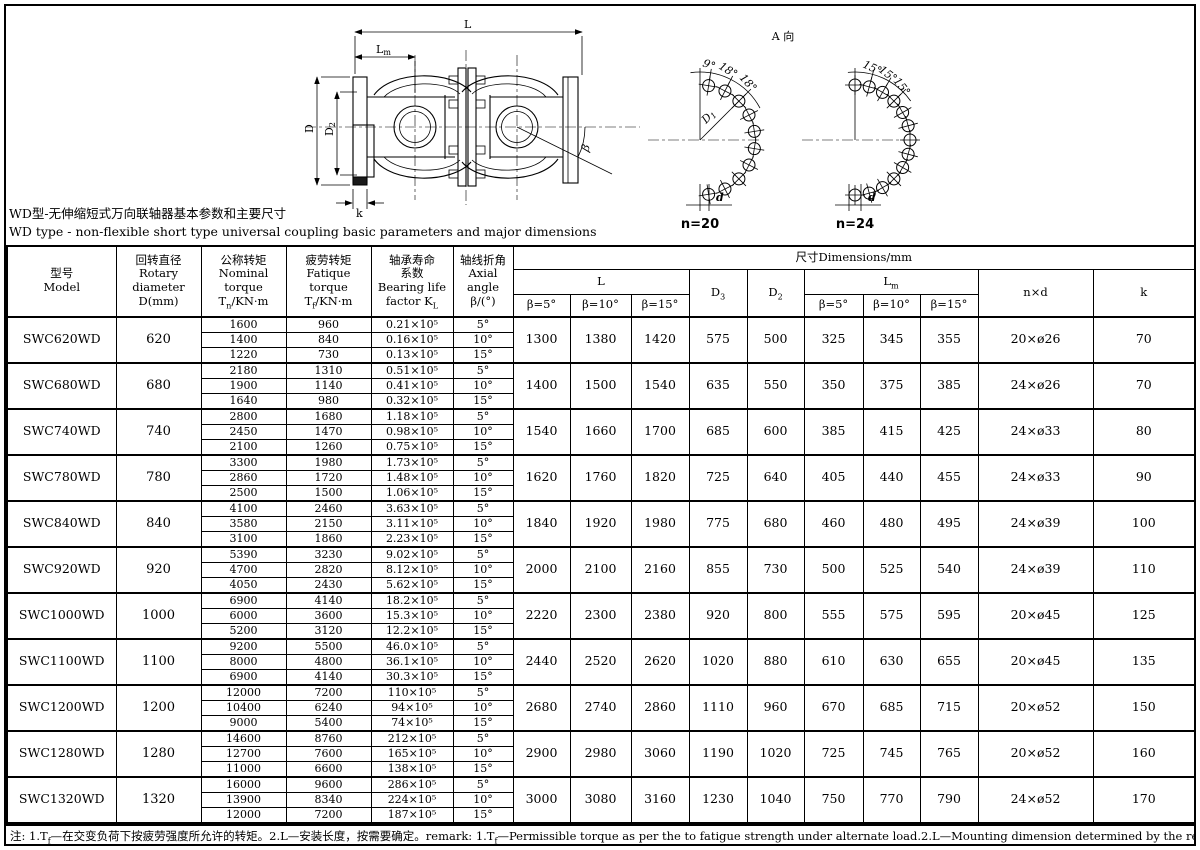 The width and height of the screenshot is (1200, 850). Describe the element at coordinates (1144, 615) in the screenshot. I see `k-cell: 125` at that location.